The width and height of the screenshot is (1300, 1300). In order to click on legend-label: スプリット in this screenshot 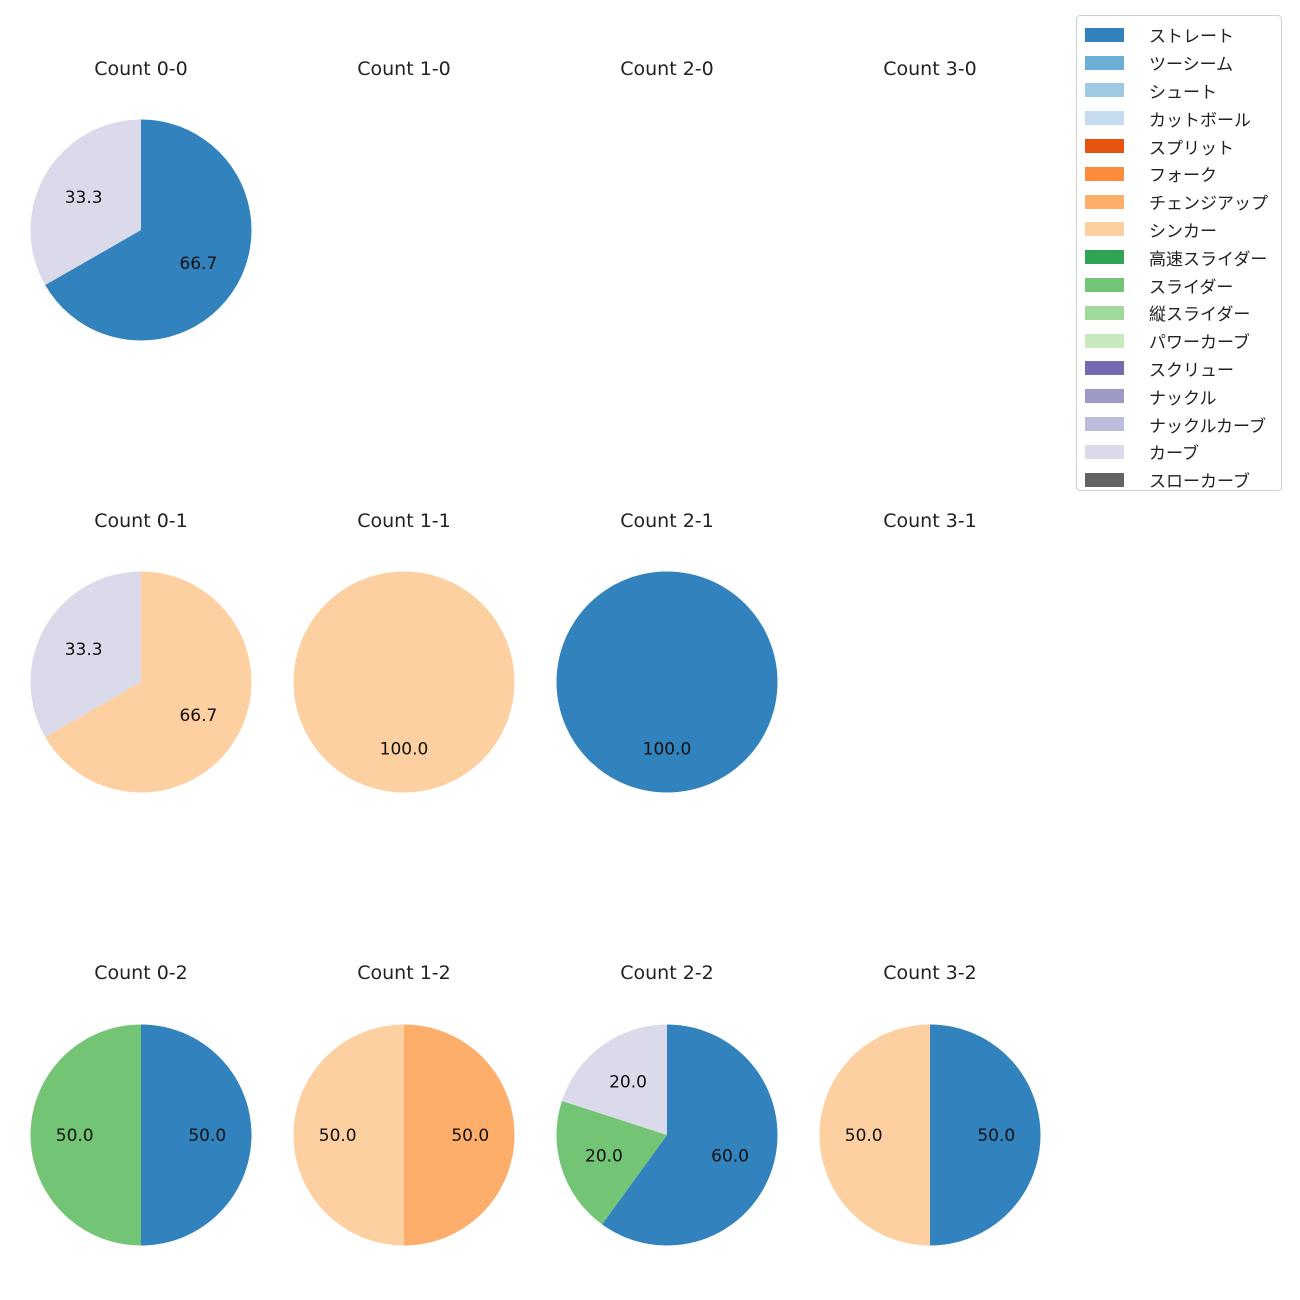, I will do `click(1191, 148)`.